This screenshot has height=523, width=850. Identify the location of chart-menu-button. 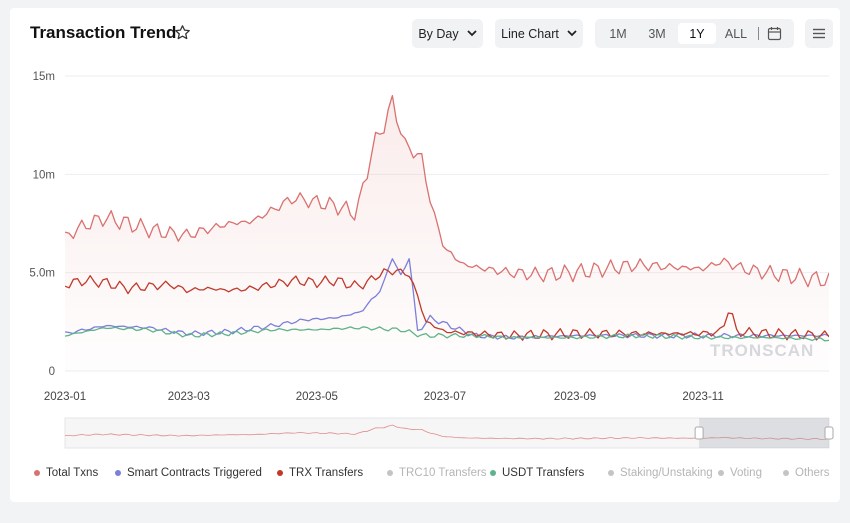
(819, 33).